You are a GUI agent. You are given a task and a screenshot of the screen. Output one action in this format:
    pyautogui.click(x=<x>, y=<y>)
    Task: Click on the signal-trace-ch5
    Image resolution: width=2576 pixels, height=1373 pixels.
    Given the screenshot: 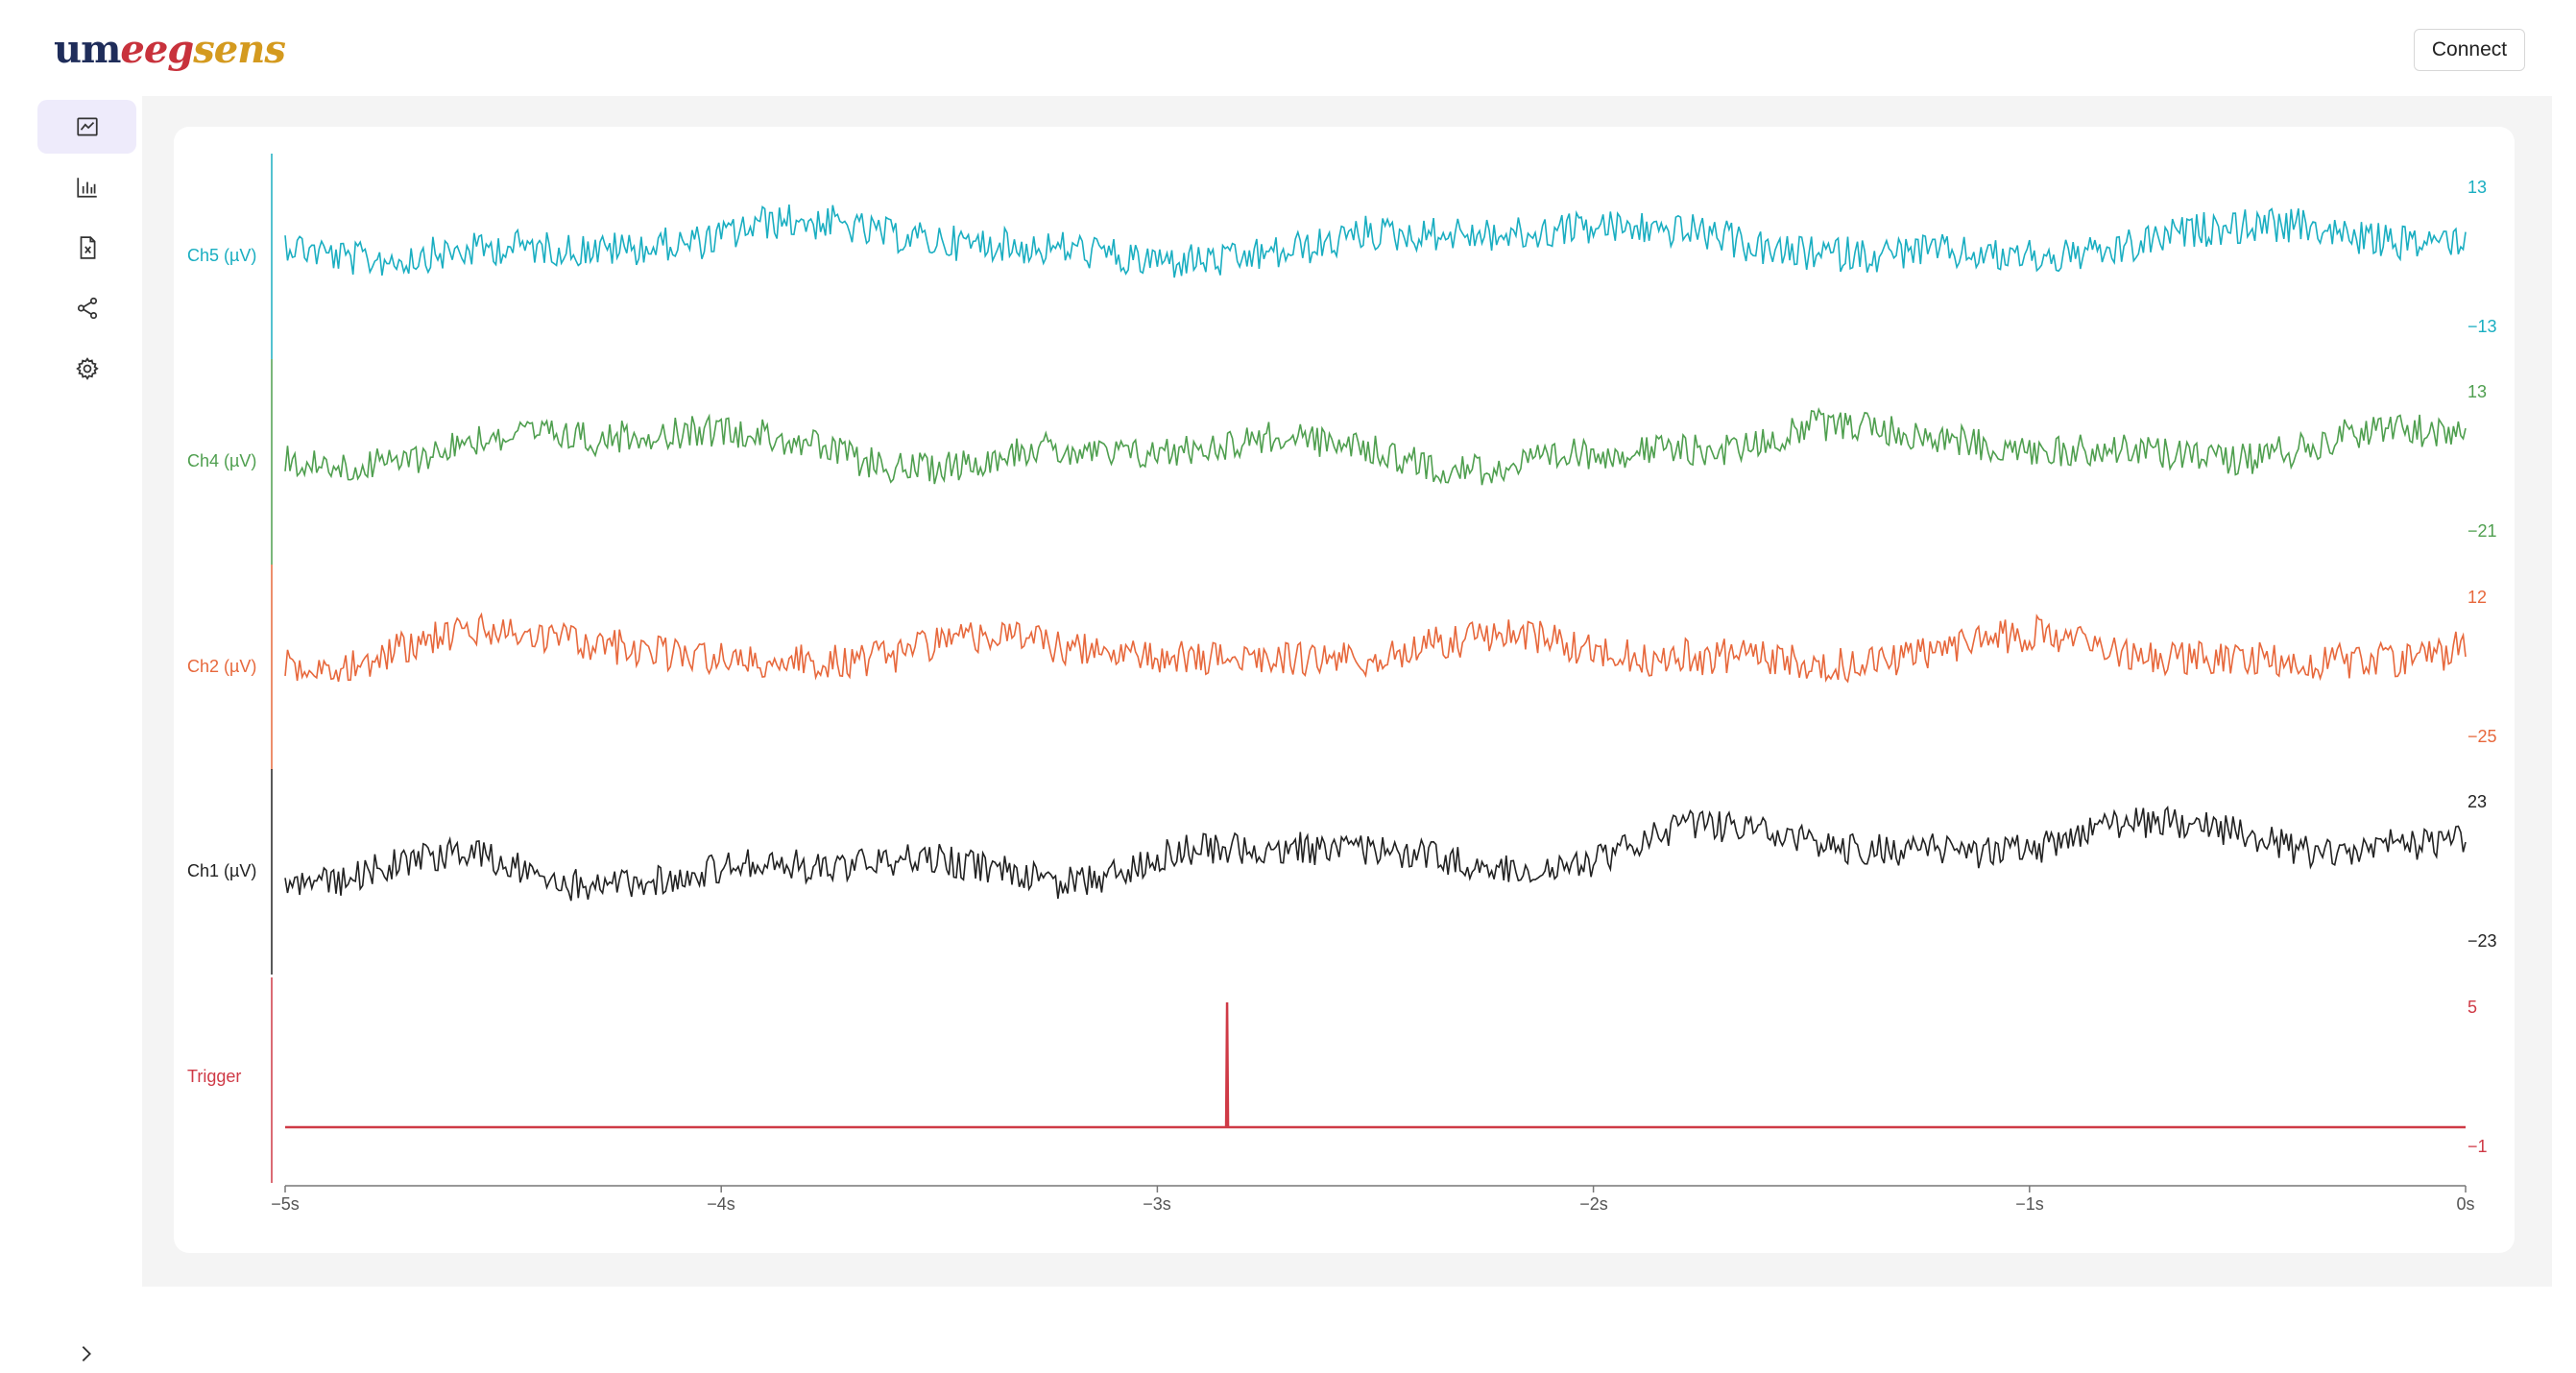 What is the action you would take?
    pyautogui.click(x=1375, y=241)
    